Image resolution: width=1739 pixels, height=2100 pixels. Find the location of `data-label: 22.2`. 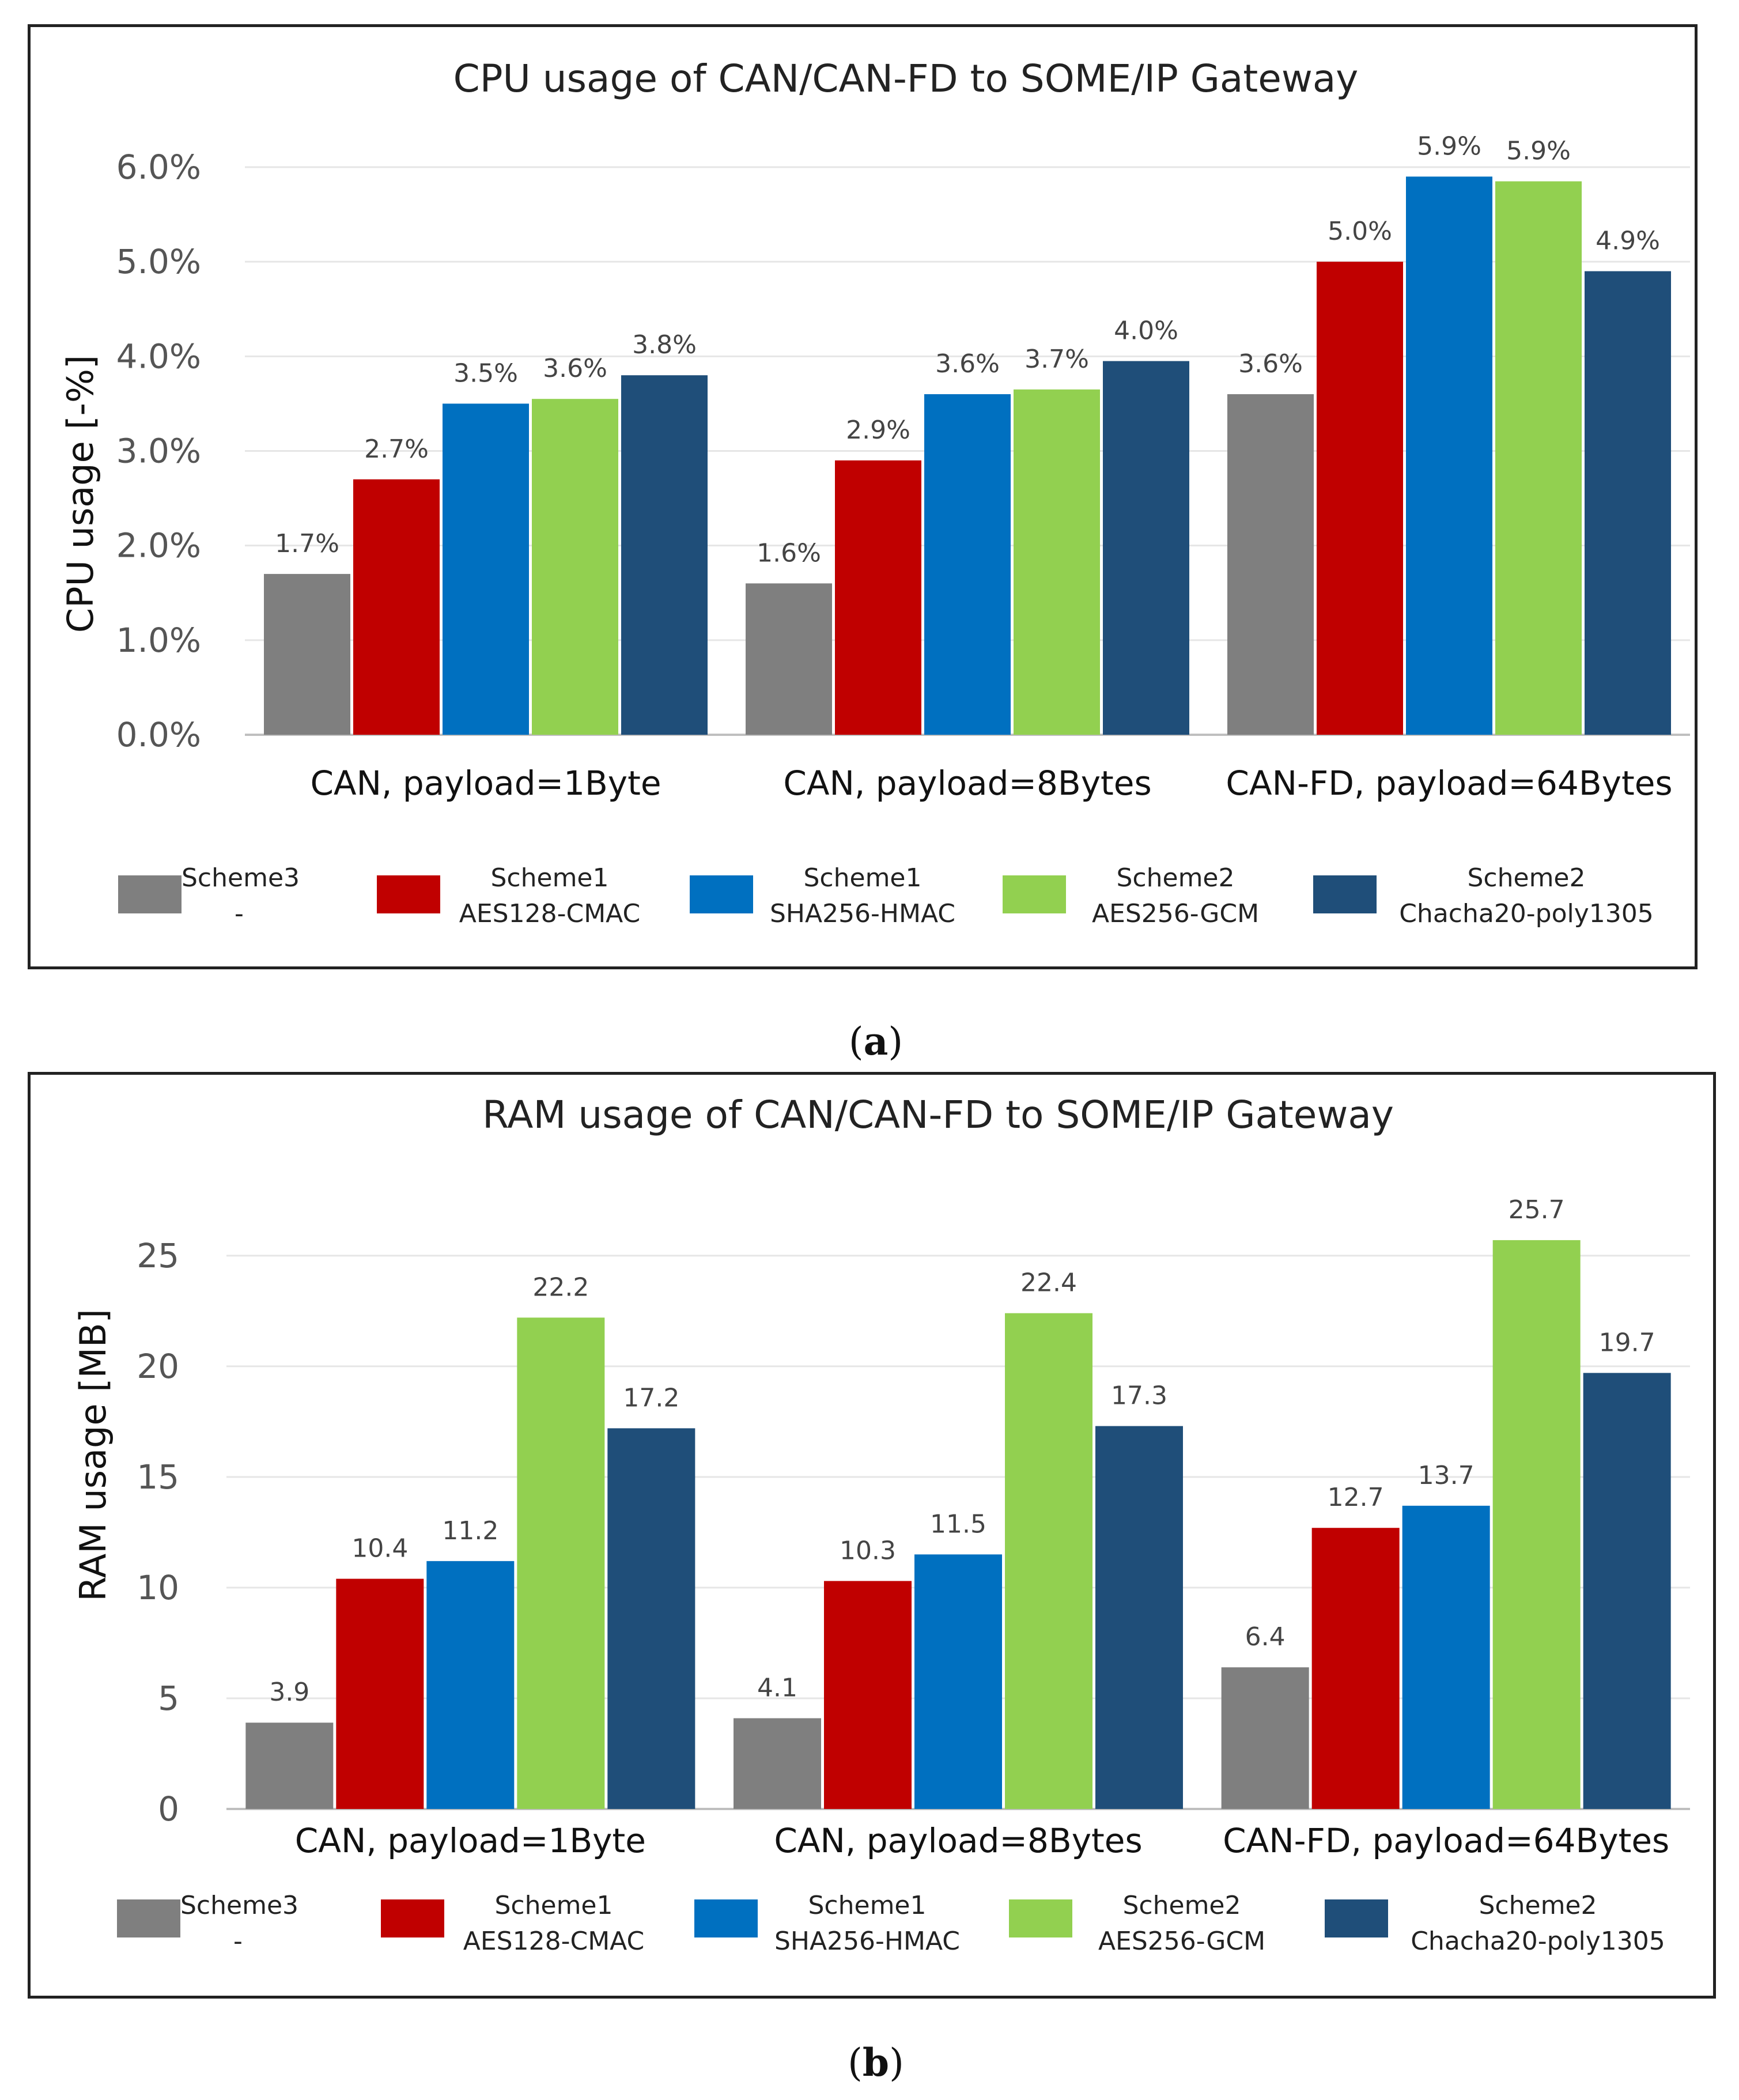

data-label: 22.2 is located at coordinates (560, 1287).